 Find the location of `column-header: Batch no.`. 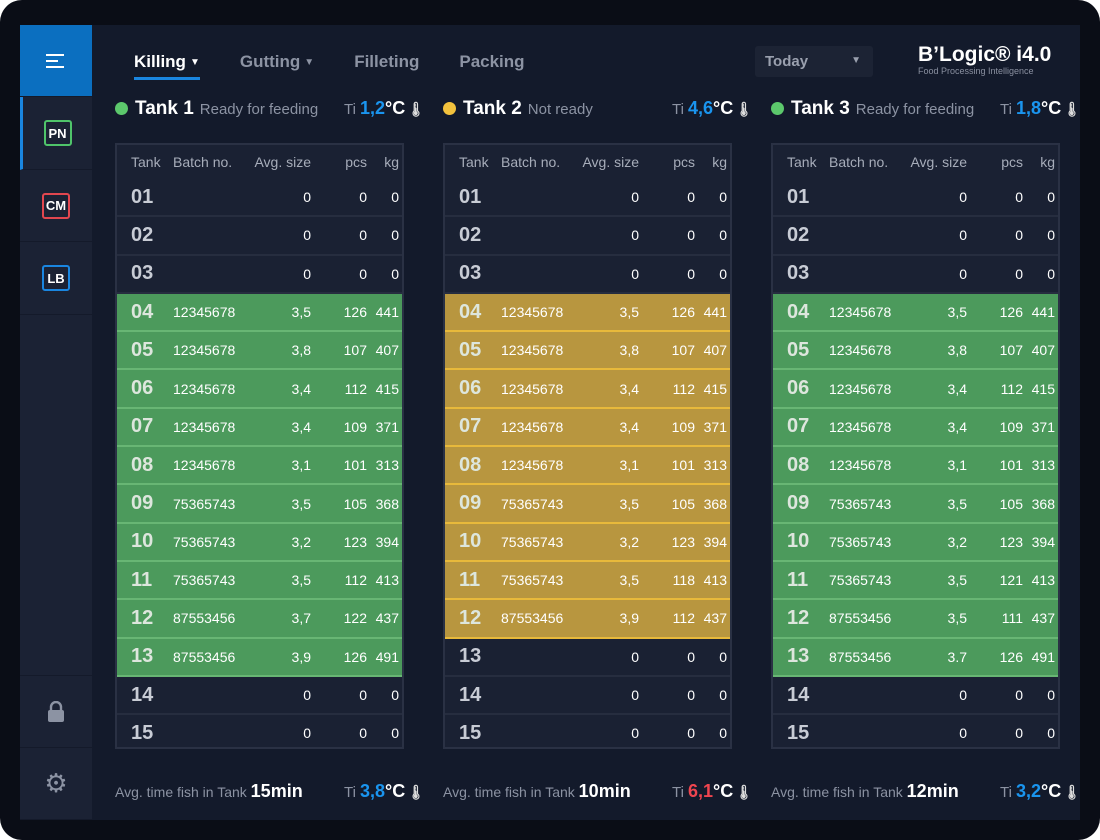

column-header: Batch no. is located at coordinates (531, 162).